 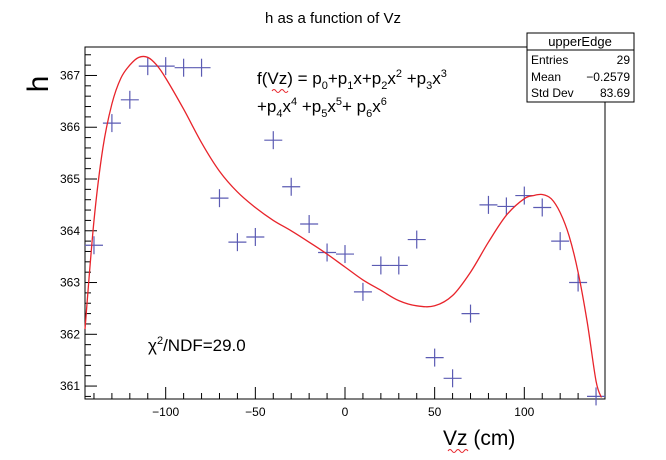 I want to click on y-tick-label: 361, so click(x=70, y=386).